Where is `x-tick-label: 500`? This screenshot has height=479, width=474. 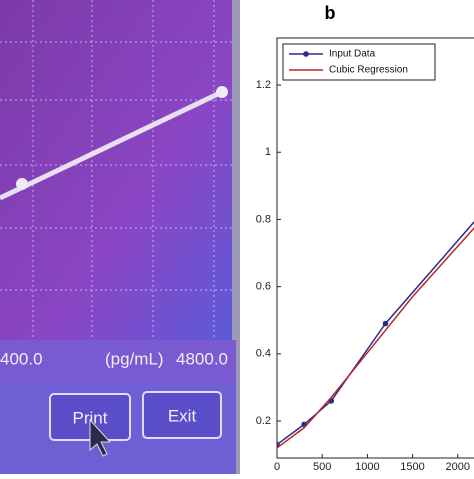
x-tick-label: 500 is located at coordinates (322, 467).